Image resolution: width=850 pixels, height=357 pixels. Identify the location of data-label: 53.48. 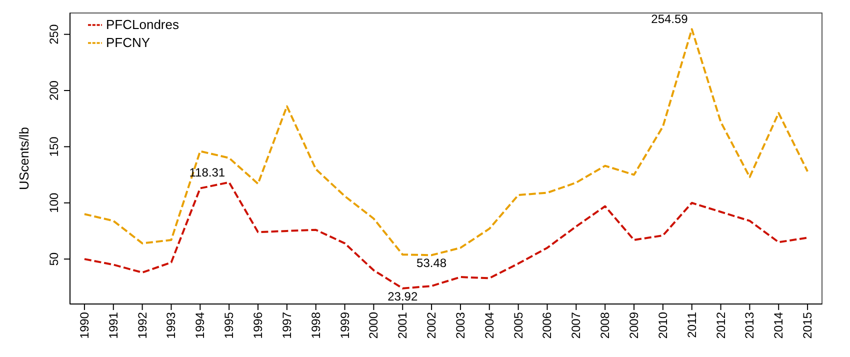
(431, 263).